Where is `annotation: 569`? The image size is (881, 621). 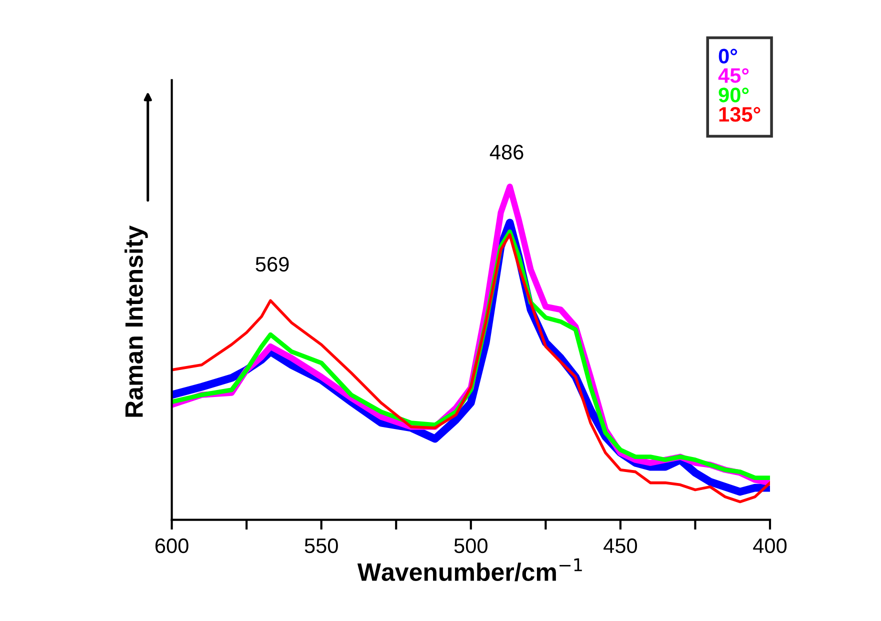
annotation: 569 is located at coordinates (272, 264).